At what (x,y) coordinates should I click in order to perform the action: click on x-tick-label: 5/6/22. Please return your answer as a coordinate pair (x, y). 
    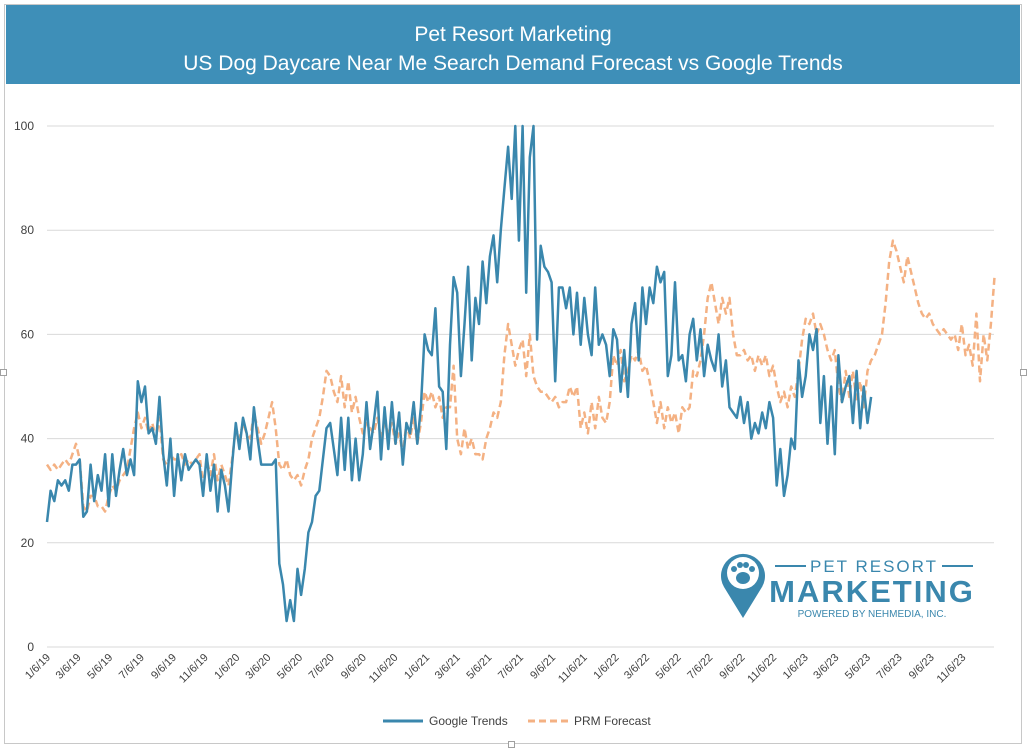
    Looking at the image, I should click on (669, 667).